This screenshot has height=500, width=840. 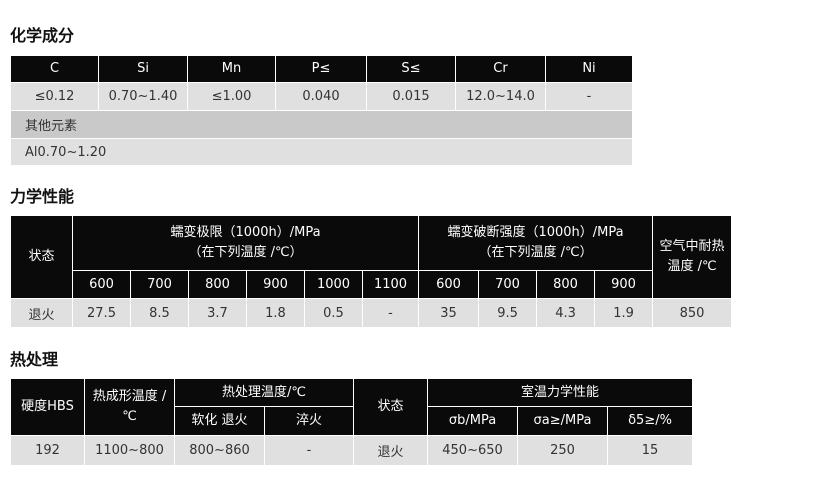 I want to click on rupture-value: 9.5, so click(x=508, y=313).